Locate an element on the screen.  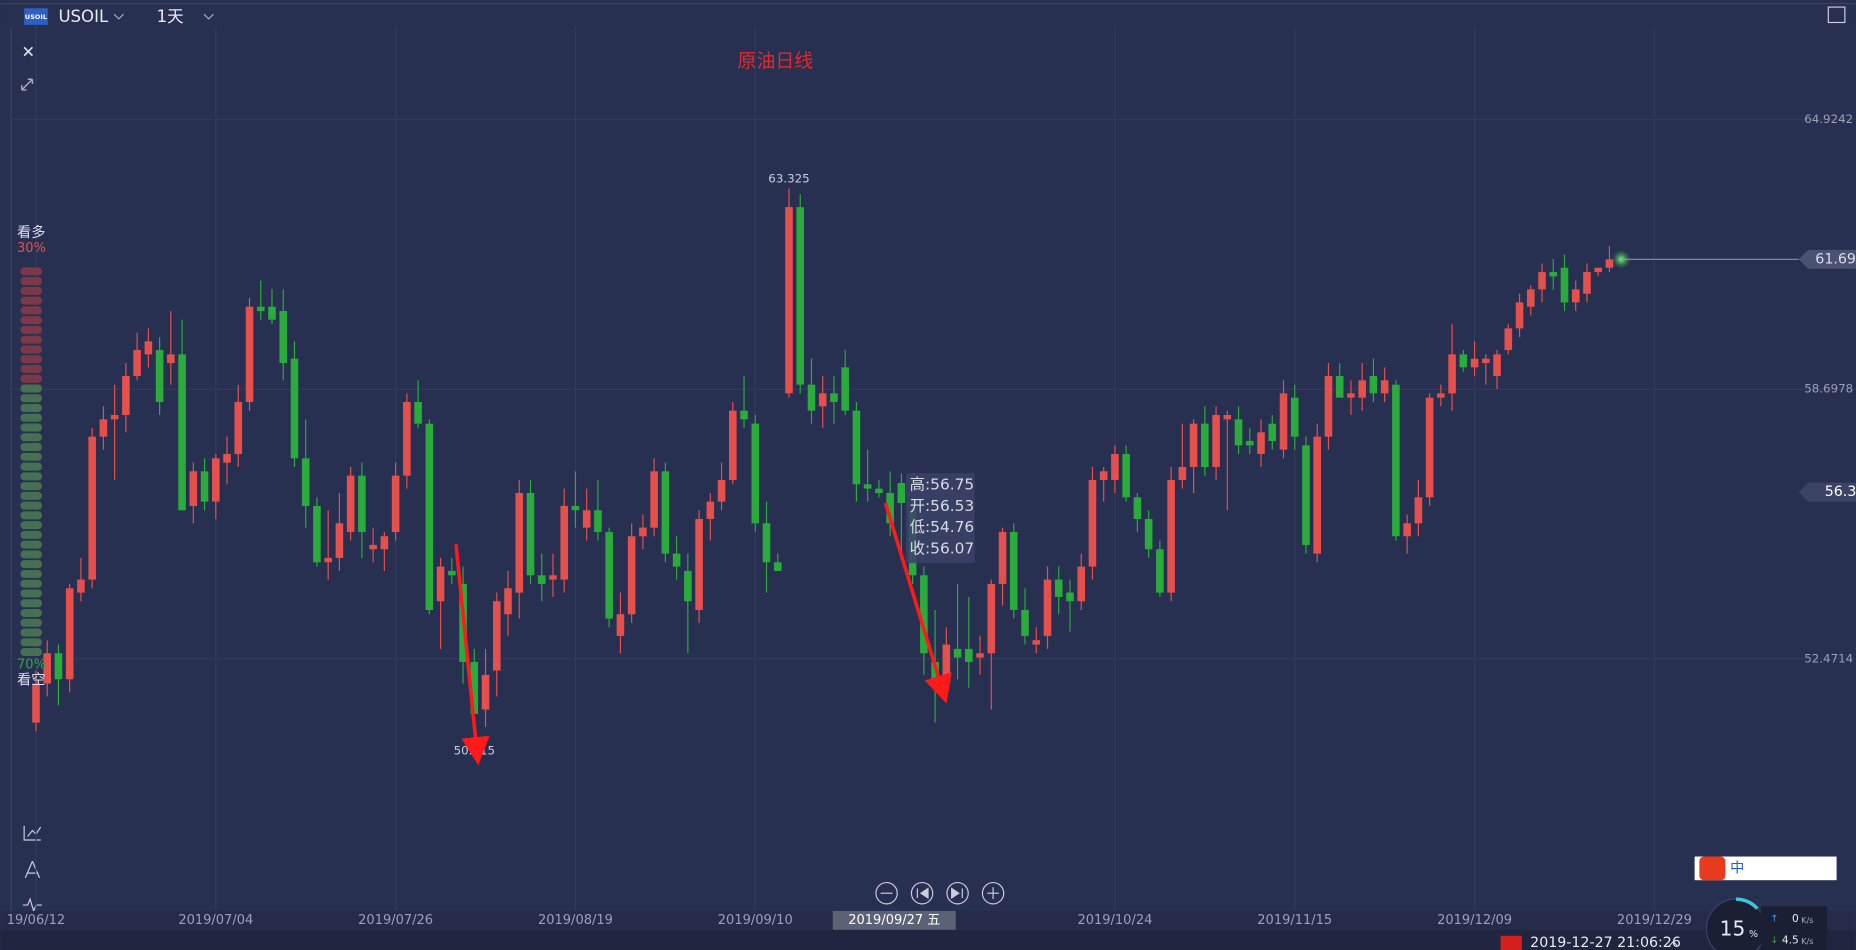
x-tick-label: 19/06/12 is located at coordinates (36, 920).